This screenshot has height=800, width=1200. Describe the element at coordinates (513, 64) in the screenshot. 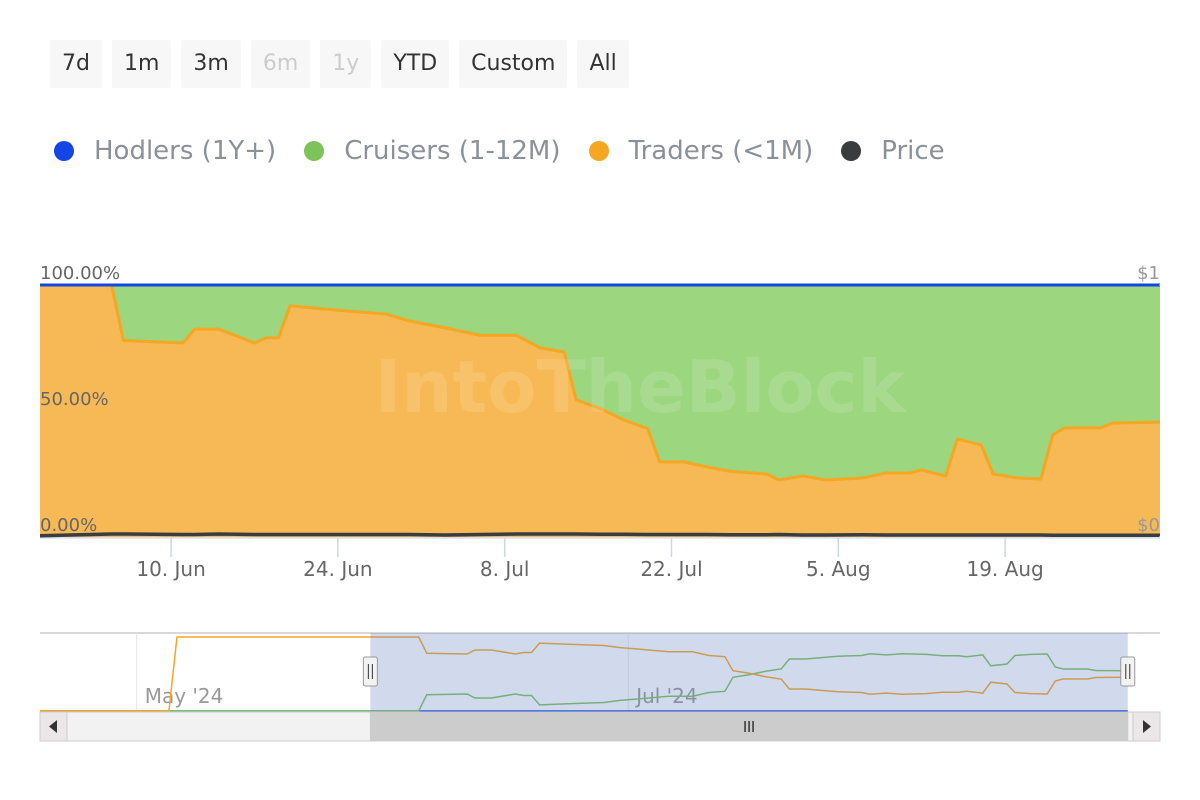

I see `range-button: Custom` at that location.